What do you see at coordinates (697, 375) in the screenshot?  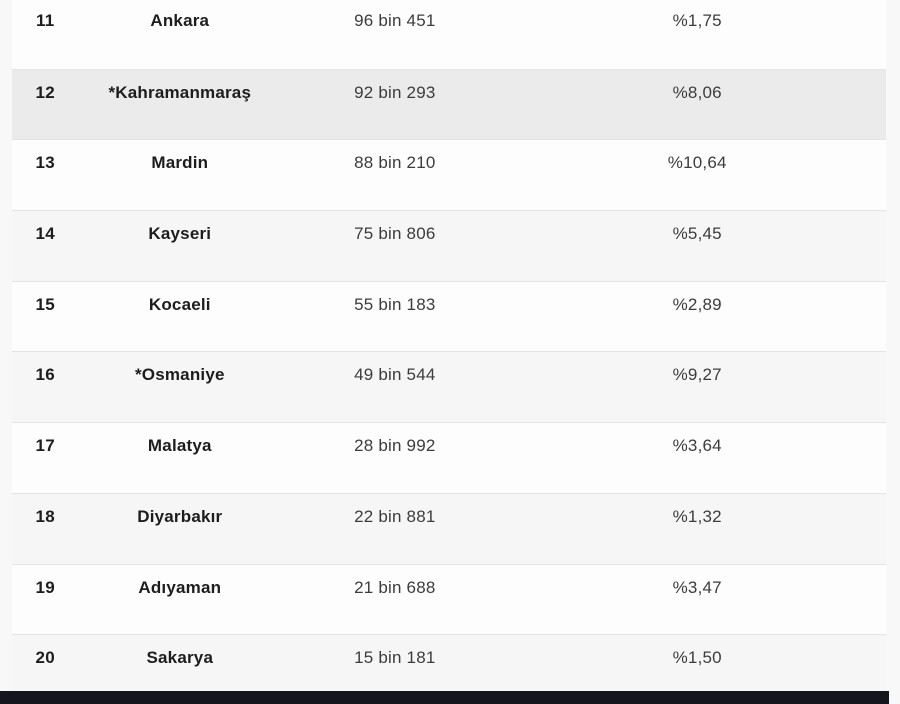 I see `percent-cell: %9,27` at bounding box center [697, 375].